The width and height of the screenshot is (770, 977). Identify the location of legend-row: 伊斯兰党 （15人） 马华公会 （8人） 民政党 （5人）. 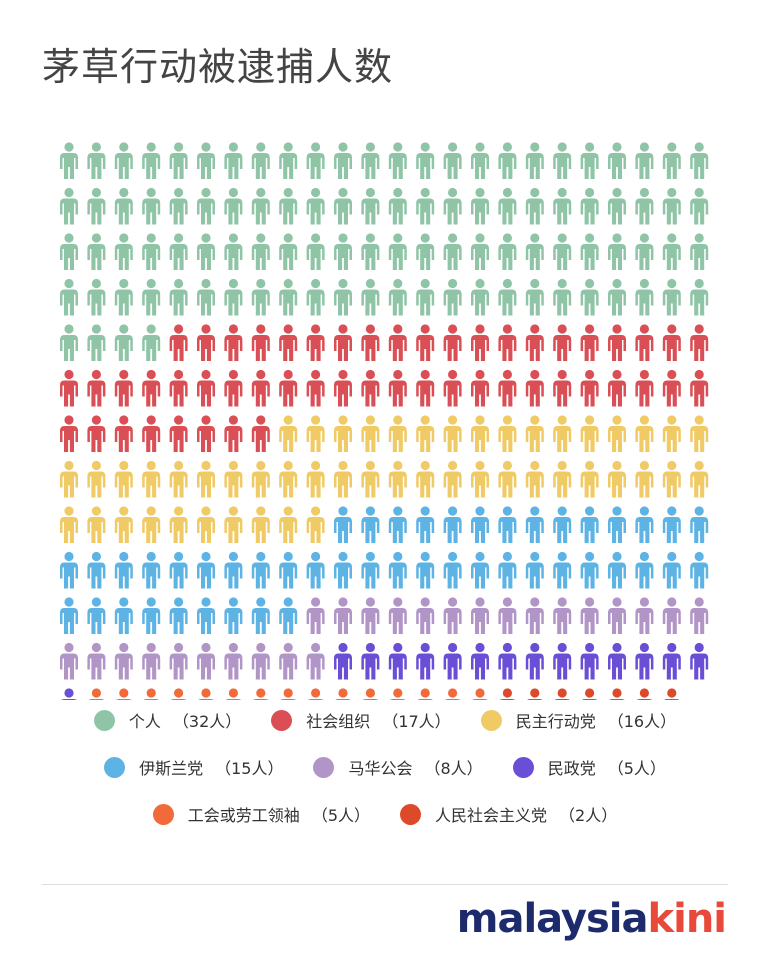
(385, 767).